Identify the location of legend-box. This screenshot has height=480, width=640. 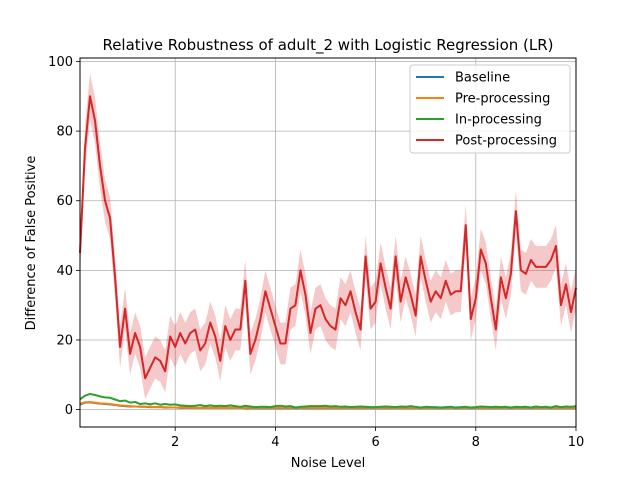
(490, 109).